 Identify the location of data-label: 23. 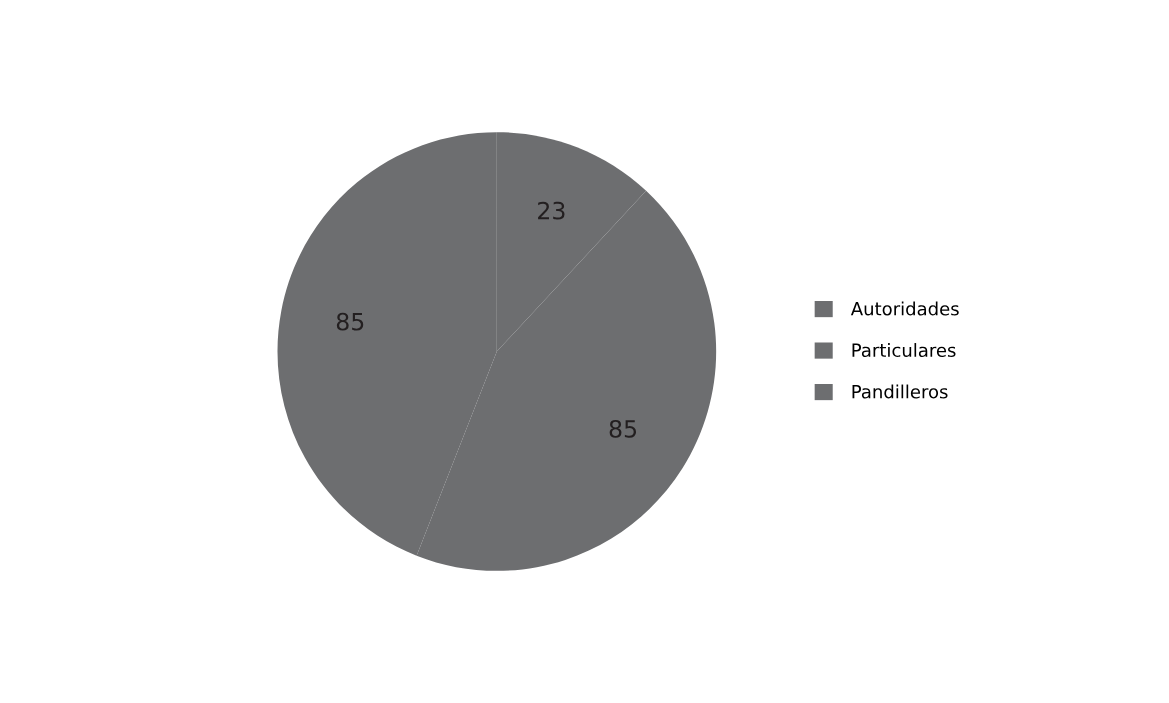
(551, 210).